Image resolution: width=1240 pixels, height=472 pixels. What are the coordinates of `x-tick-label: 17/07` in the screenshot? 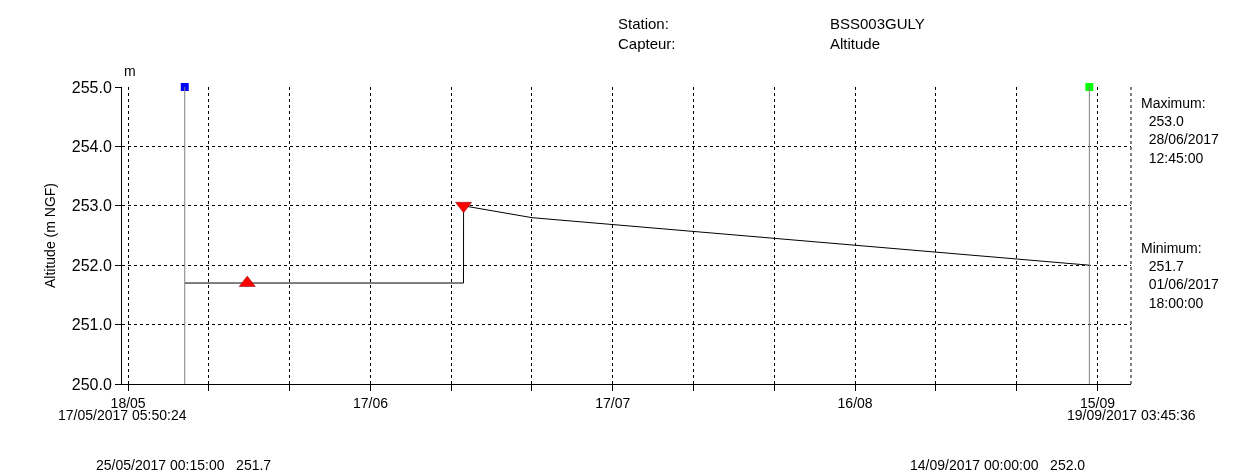 It's located at (613, 402).